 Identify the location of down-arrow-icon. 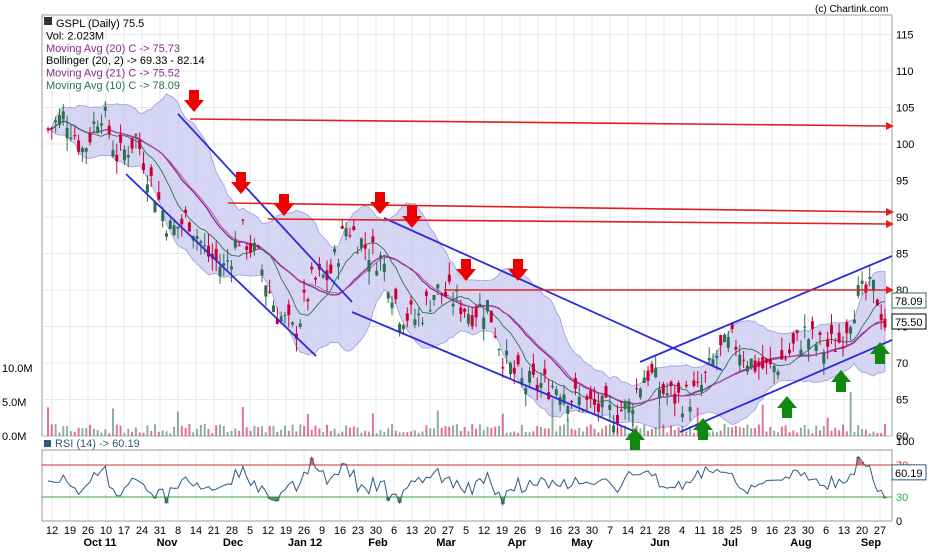
(241, 183).